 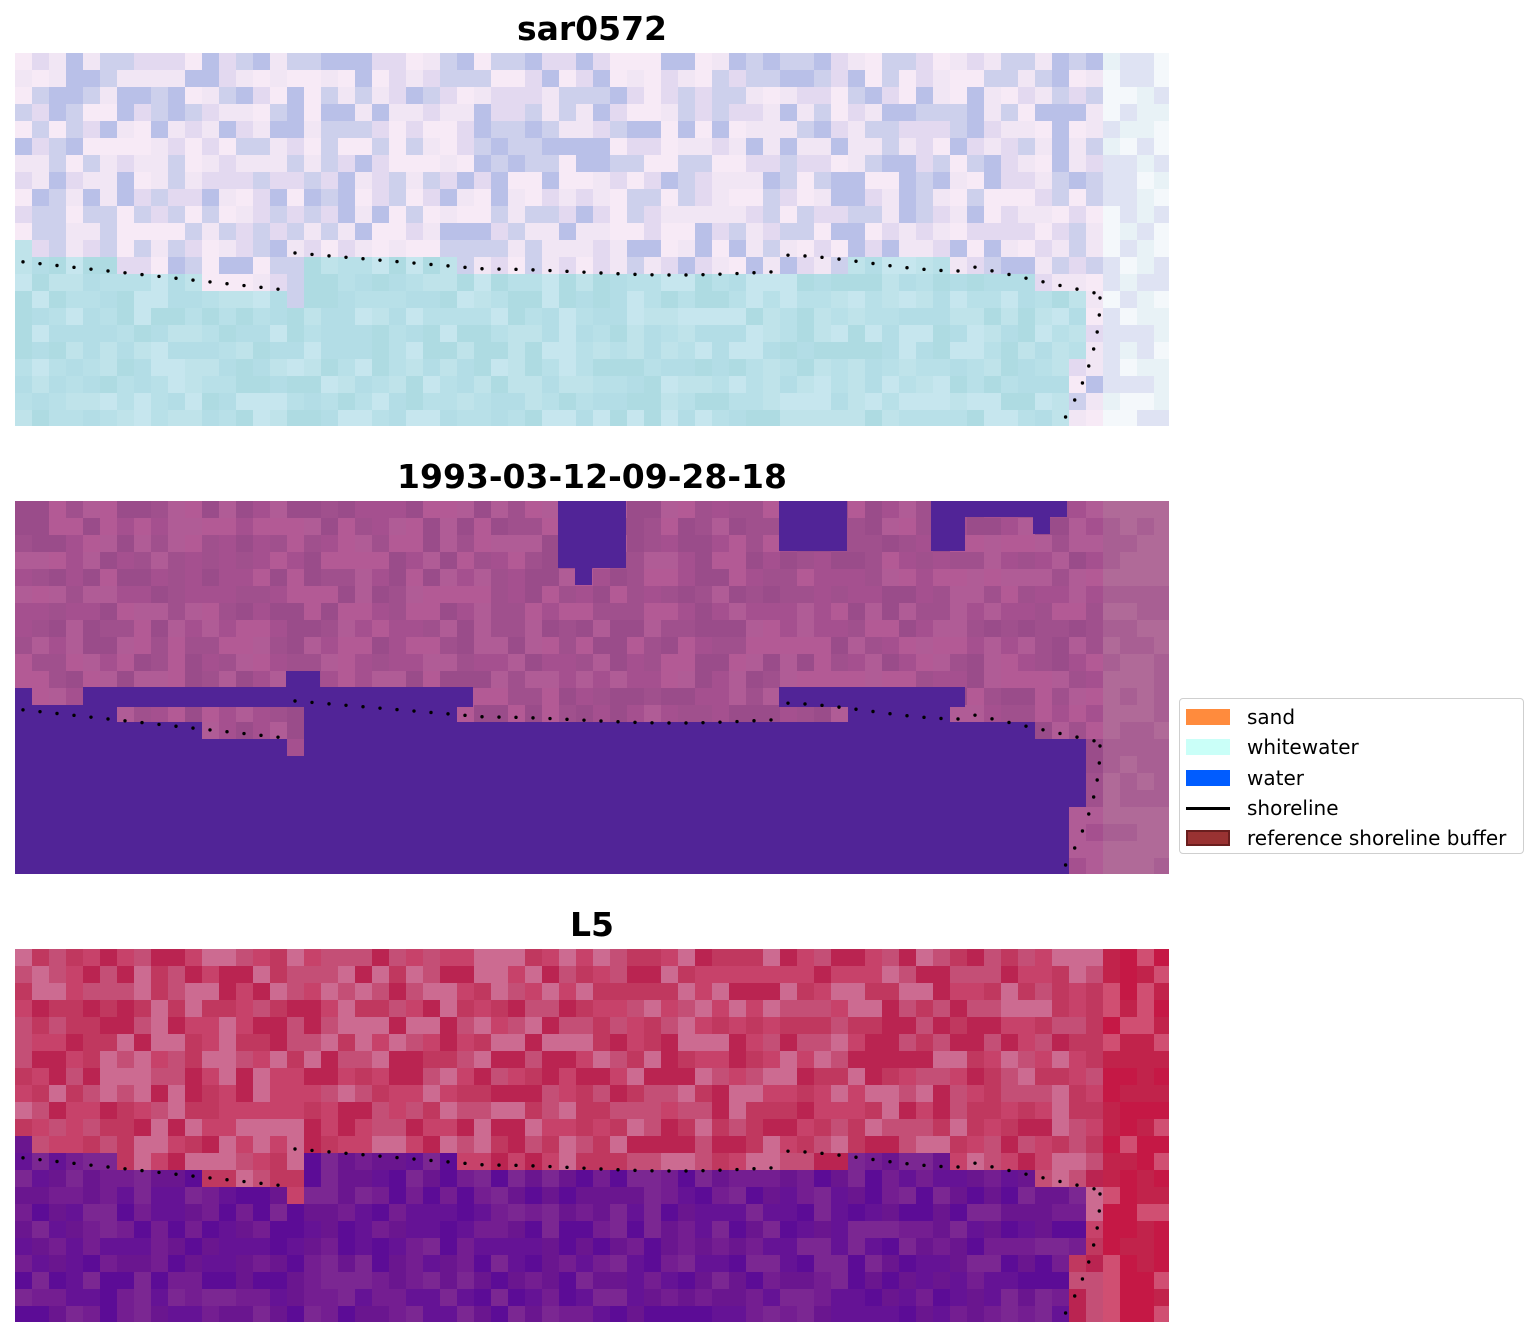 What do you see at coordinates (1208, 747) in the screenshot?
I see `whitewater-swatch` at bounding box center [1208, 747].